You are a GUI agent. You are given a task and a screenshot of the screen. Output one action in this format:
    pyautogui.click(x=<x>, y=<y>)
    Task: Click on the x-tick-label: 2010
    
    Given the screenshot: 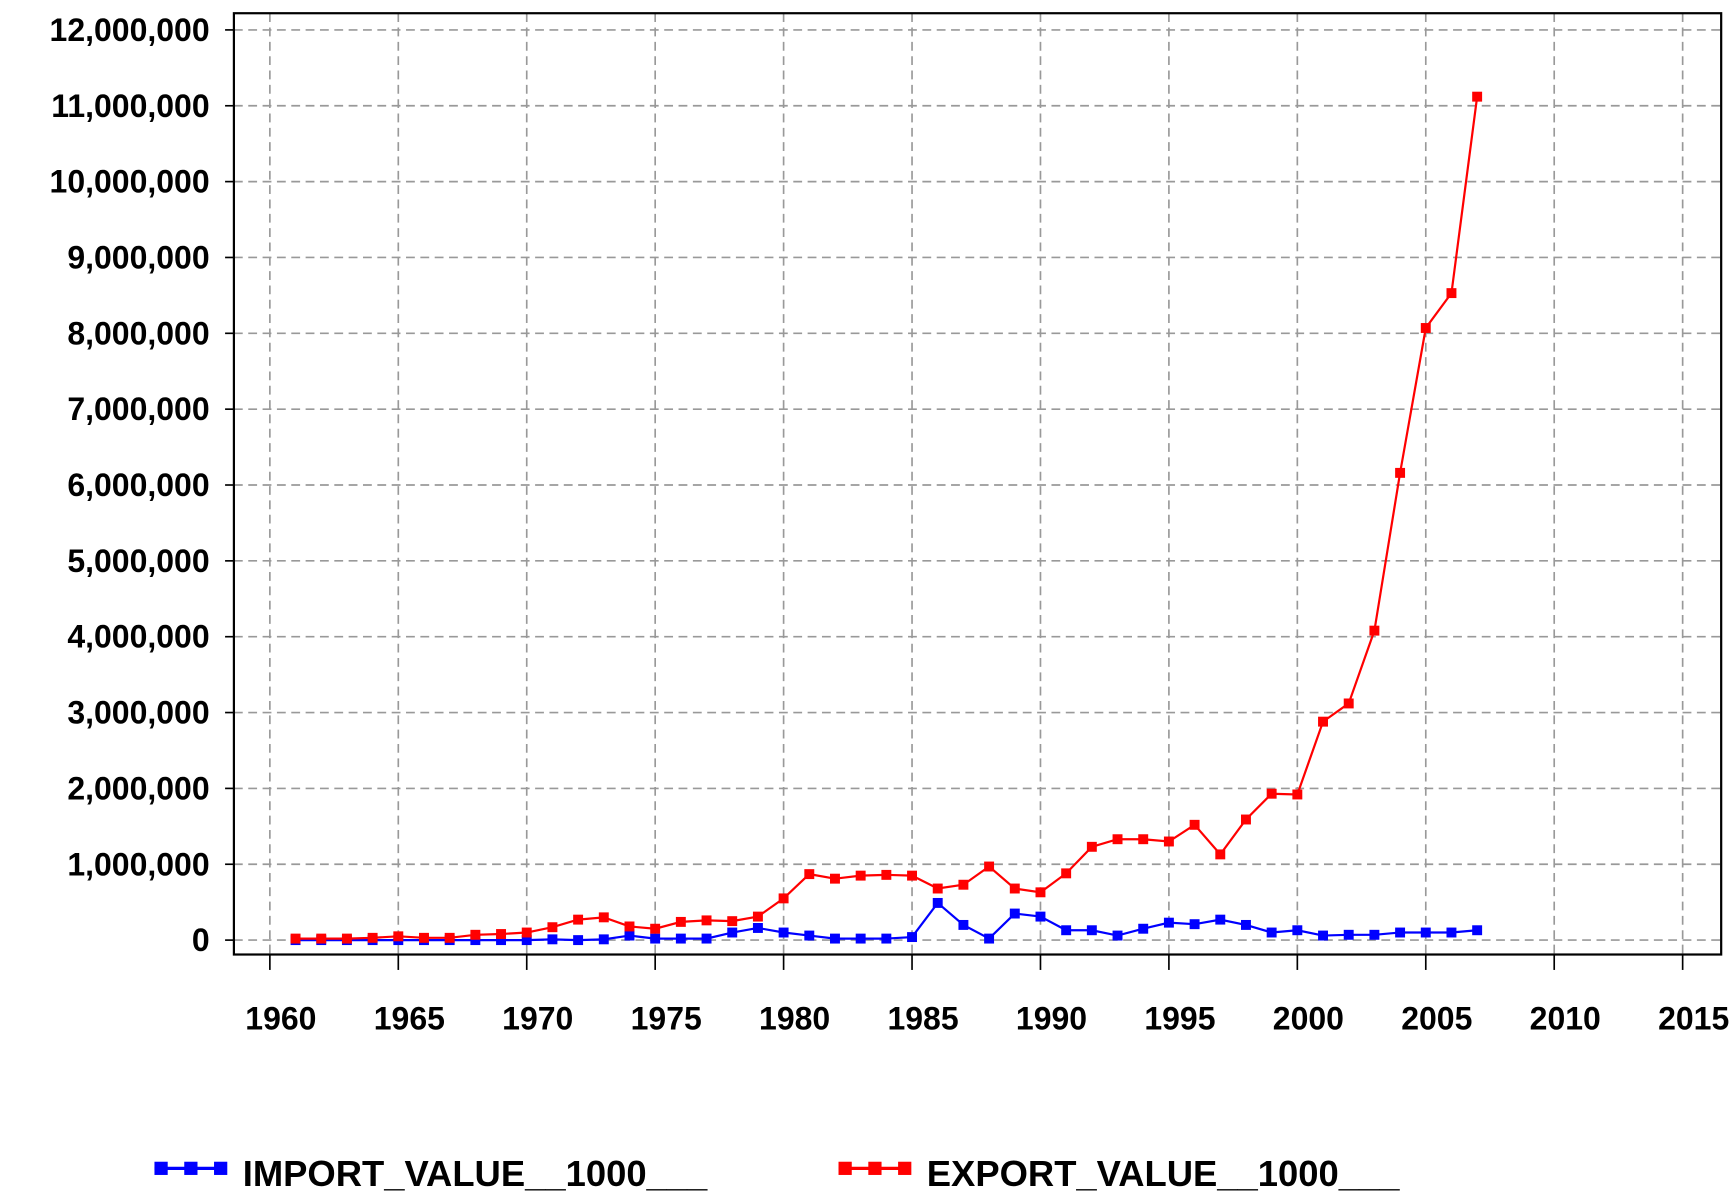 What is the action you would take?
    pyautogui.click(x=1565, y=1018)
    